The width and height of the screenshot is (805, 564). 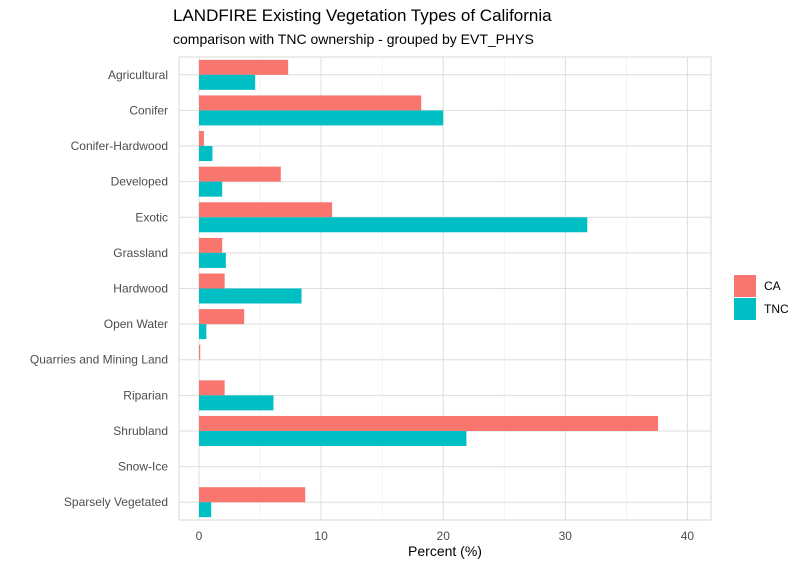 I want to click on x-tick-label: 30, so click(x=566, y=536).